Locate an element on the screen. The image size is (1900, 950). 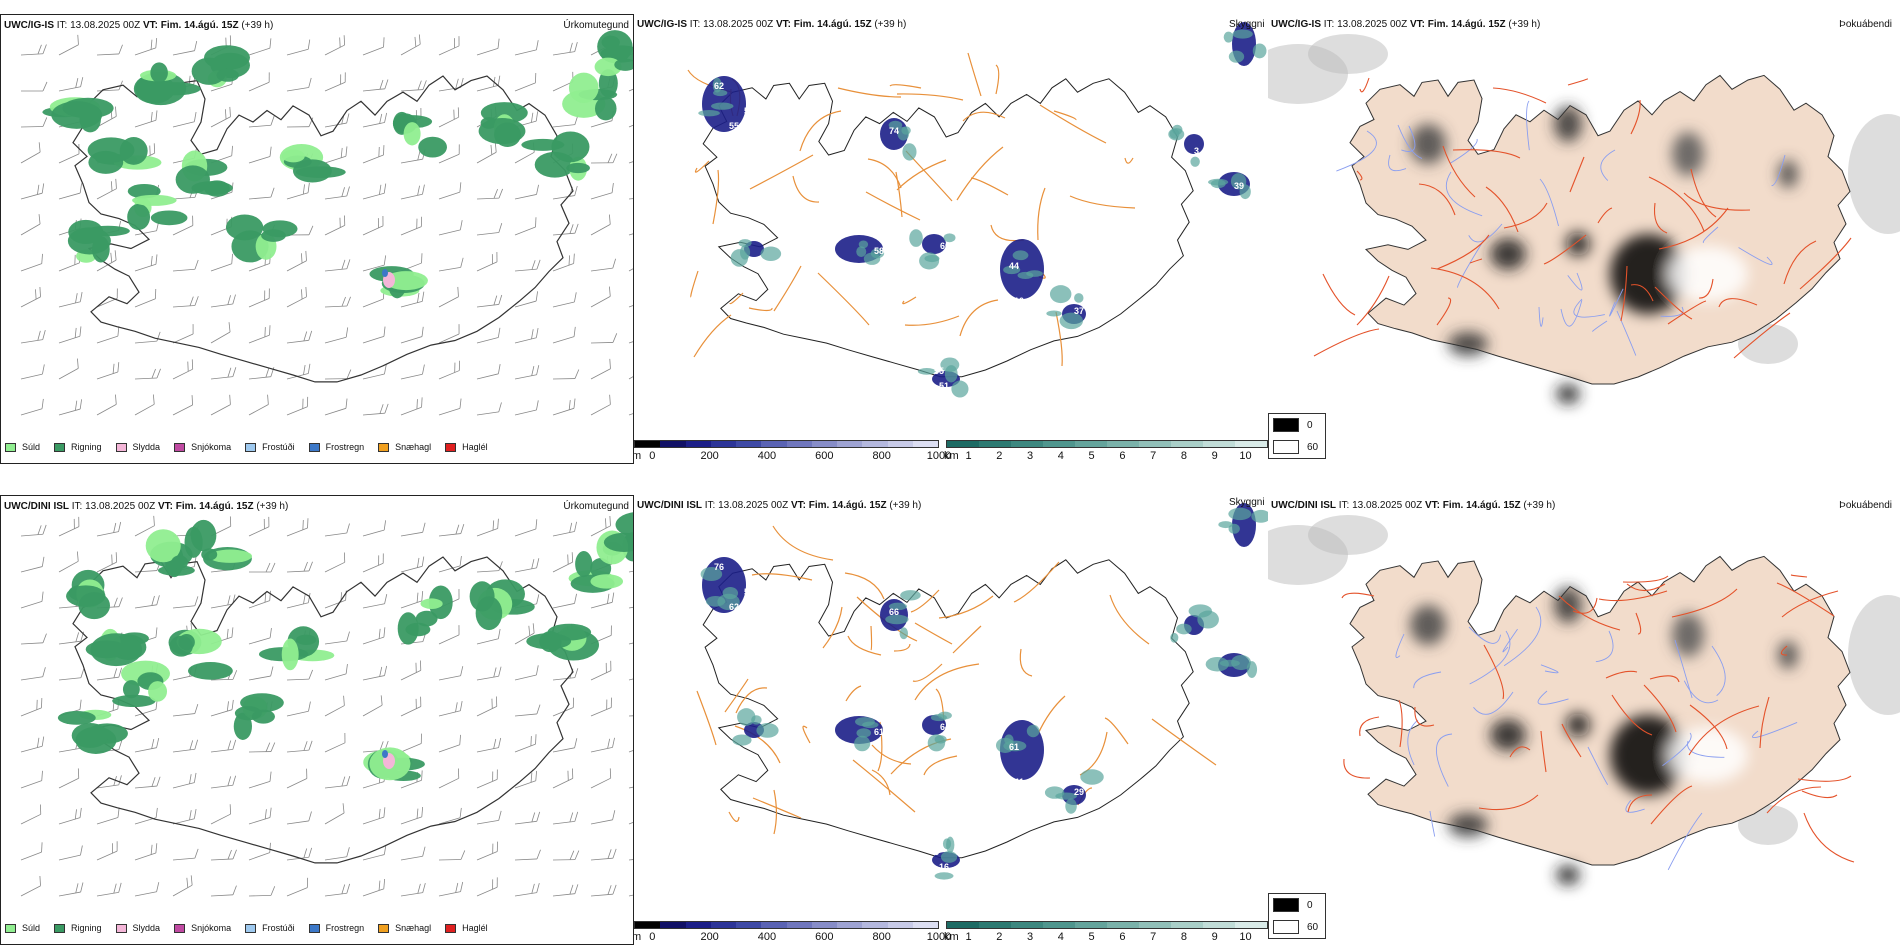
freezing-rain-area is located at coordinates (385, 273).